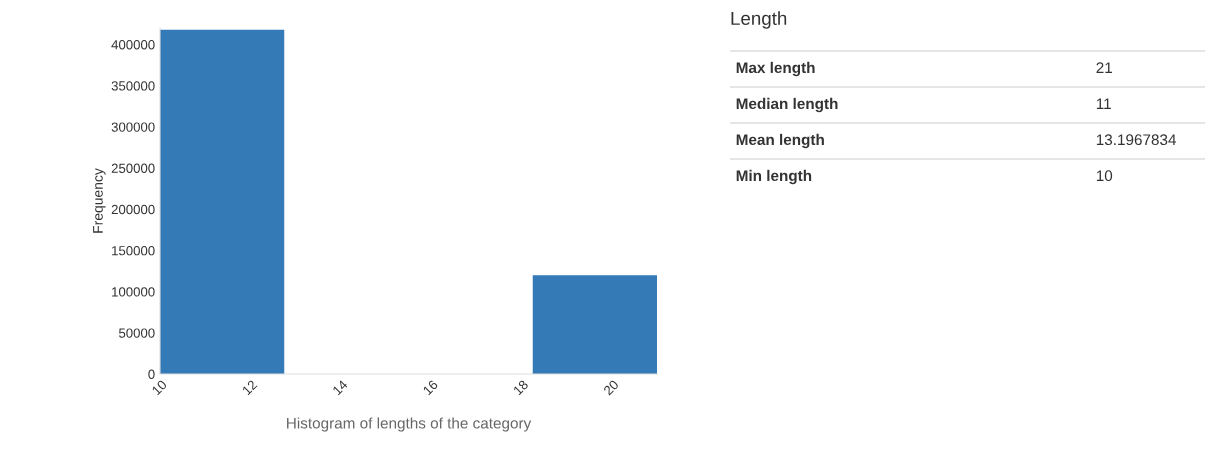 The height and width of the screenshot is (450, 1208). I want to click on y-tick-label: 0, so click(151, 374).